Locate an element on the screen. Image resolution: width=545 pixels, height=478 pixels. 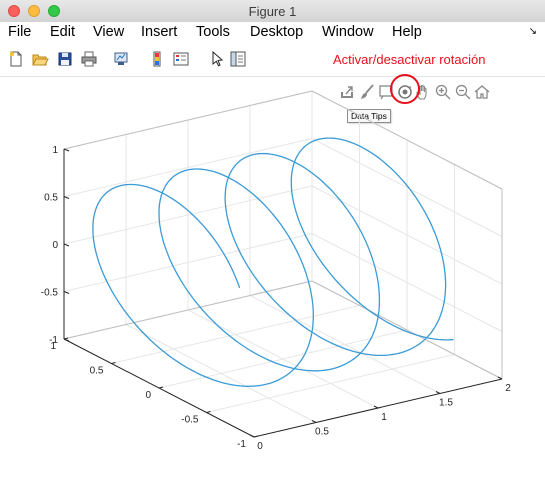
menu-overflow-arrow-icon: ↘ is located at coordinates (532, 31).